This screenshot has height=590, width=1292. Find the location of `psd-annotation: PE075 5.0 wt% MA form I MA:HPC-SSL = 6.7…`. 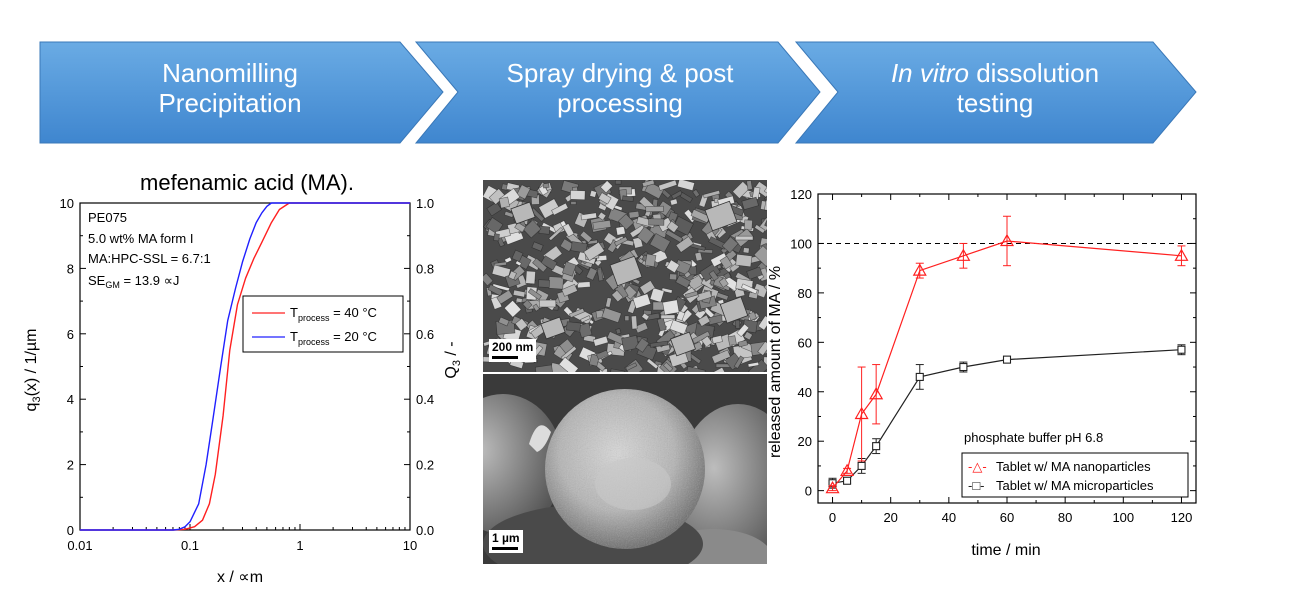

psd-annotation: PE075 5.0 wt% MA form I MA:HPC-SSL = 6.7… is located at coordinates (149, 250).